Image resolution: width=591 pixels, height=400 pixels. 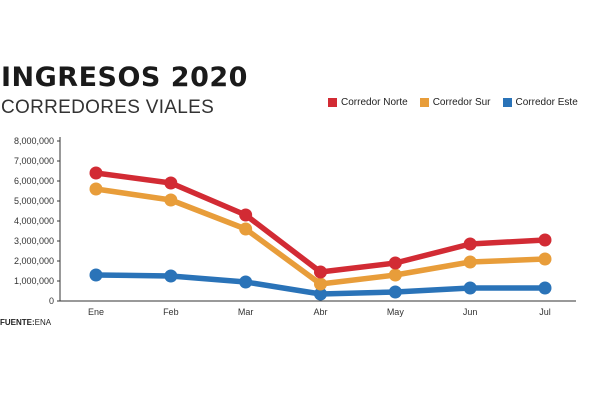 What do you see at coordinates (51, 301) in the screenshot?
I see `y-tick-label: 0` at bounding box center [51, 301].